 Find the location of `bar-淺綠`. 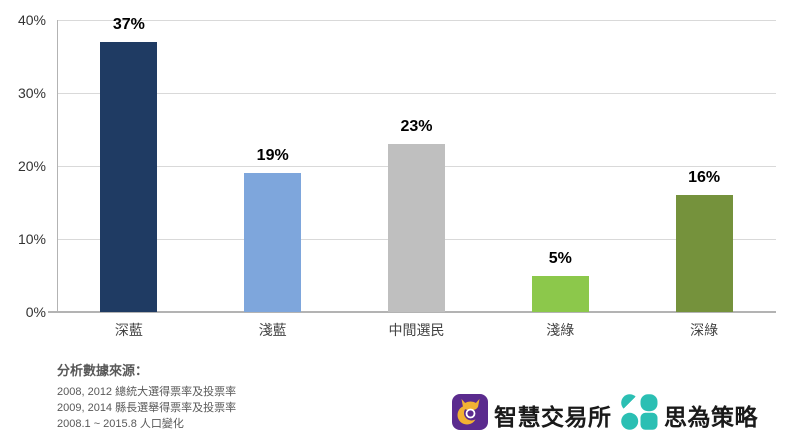

bar-淺綠 is located at coordinates (560, 293).